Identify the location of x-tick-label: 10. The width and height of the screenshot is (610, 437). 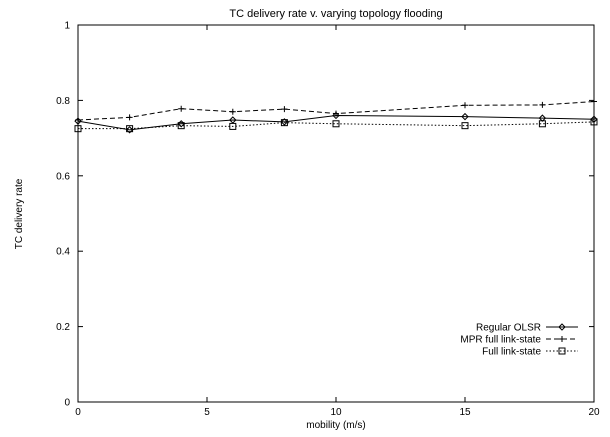
(336, 412).